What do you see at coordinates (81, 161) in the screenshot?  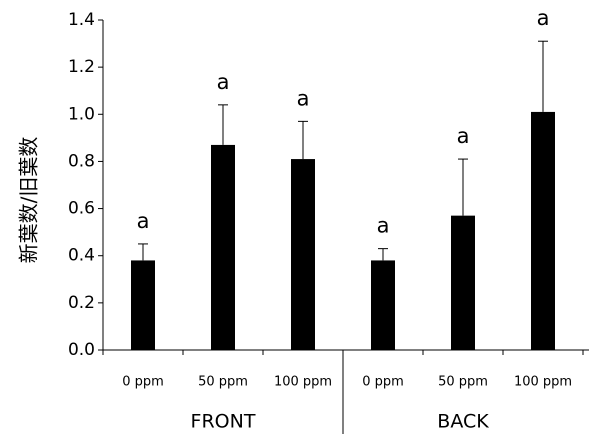 I see `y-tick-label: 0.8` at bounding box center [81, 161].